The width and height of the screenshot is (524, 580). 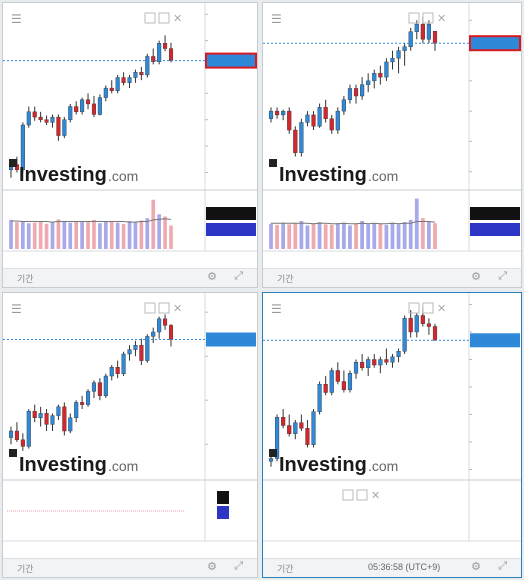 What do you see at coordinates (392, 567) in the screenshot?
I see `panel-footer: 기간 05:36:58 (UTC+9) ⚙ ⤢` at bounding box center [392, 567].